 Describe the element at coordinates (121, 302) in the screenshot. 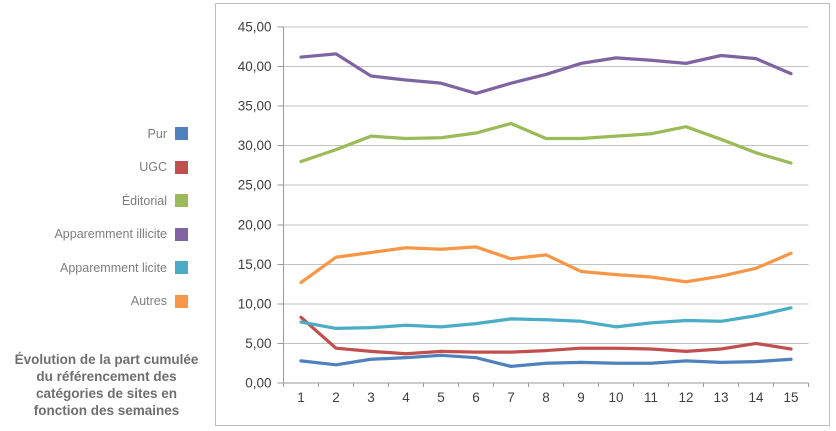

I see `legend-item: Autres` at that location.